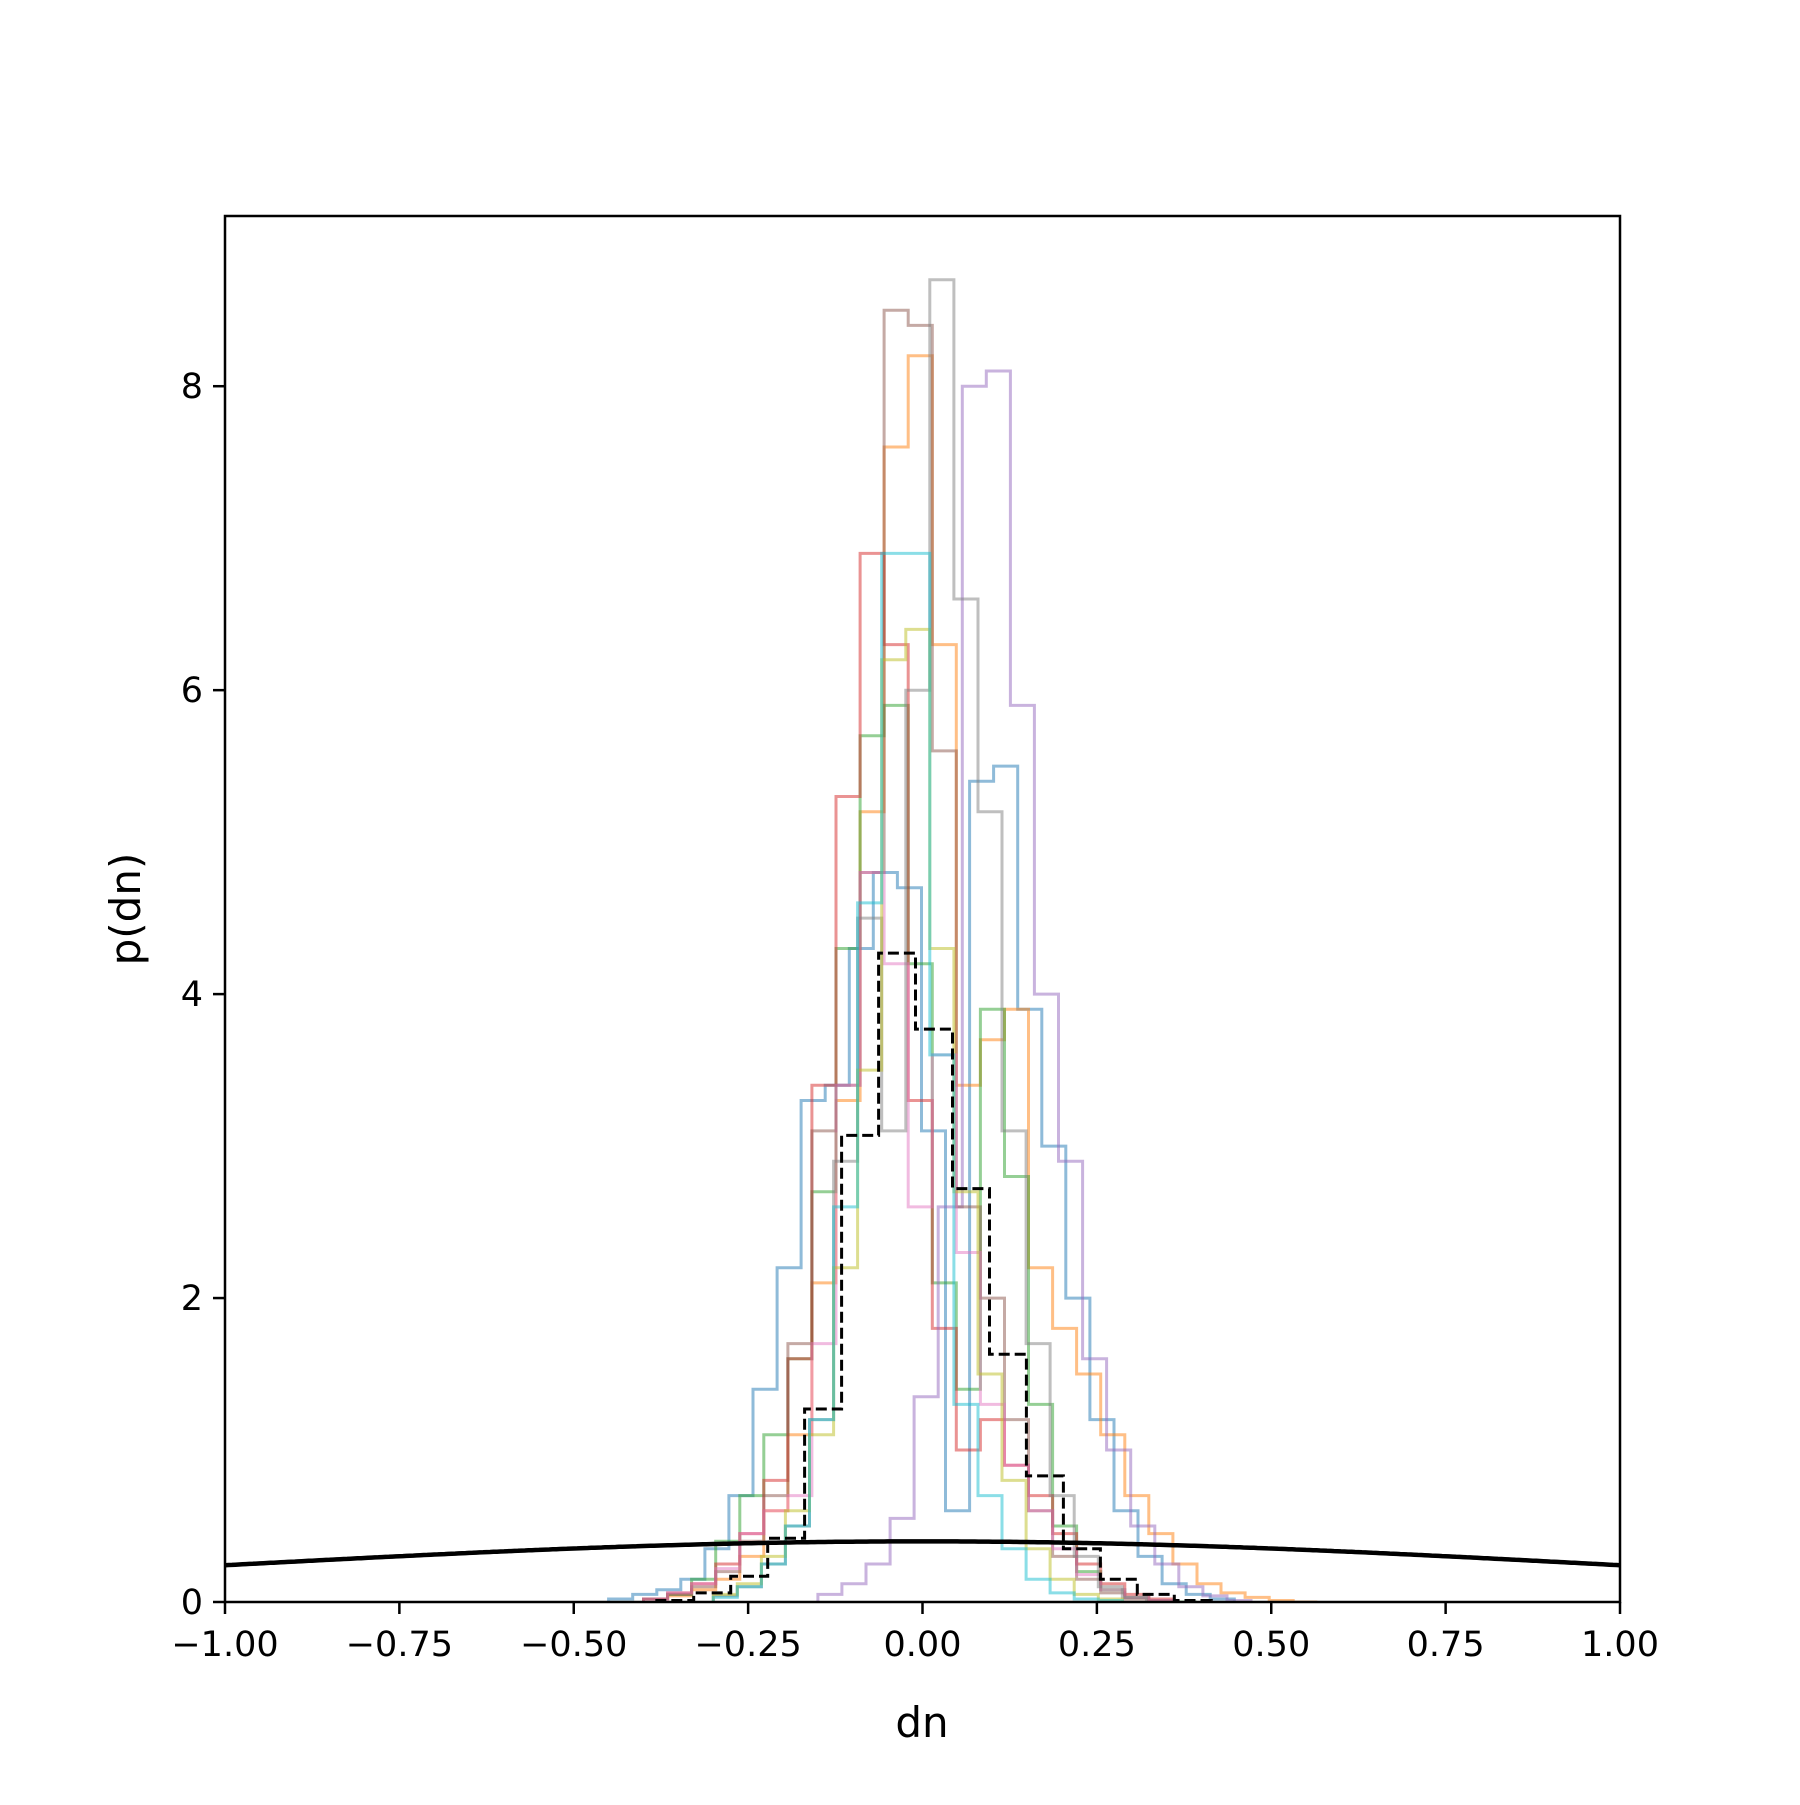 The height and width of the screenshot is (1805, 1800). I want to click on x-tick-label: 0.75, so click(1446, 1645).